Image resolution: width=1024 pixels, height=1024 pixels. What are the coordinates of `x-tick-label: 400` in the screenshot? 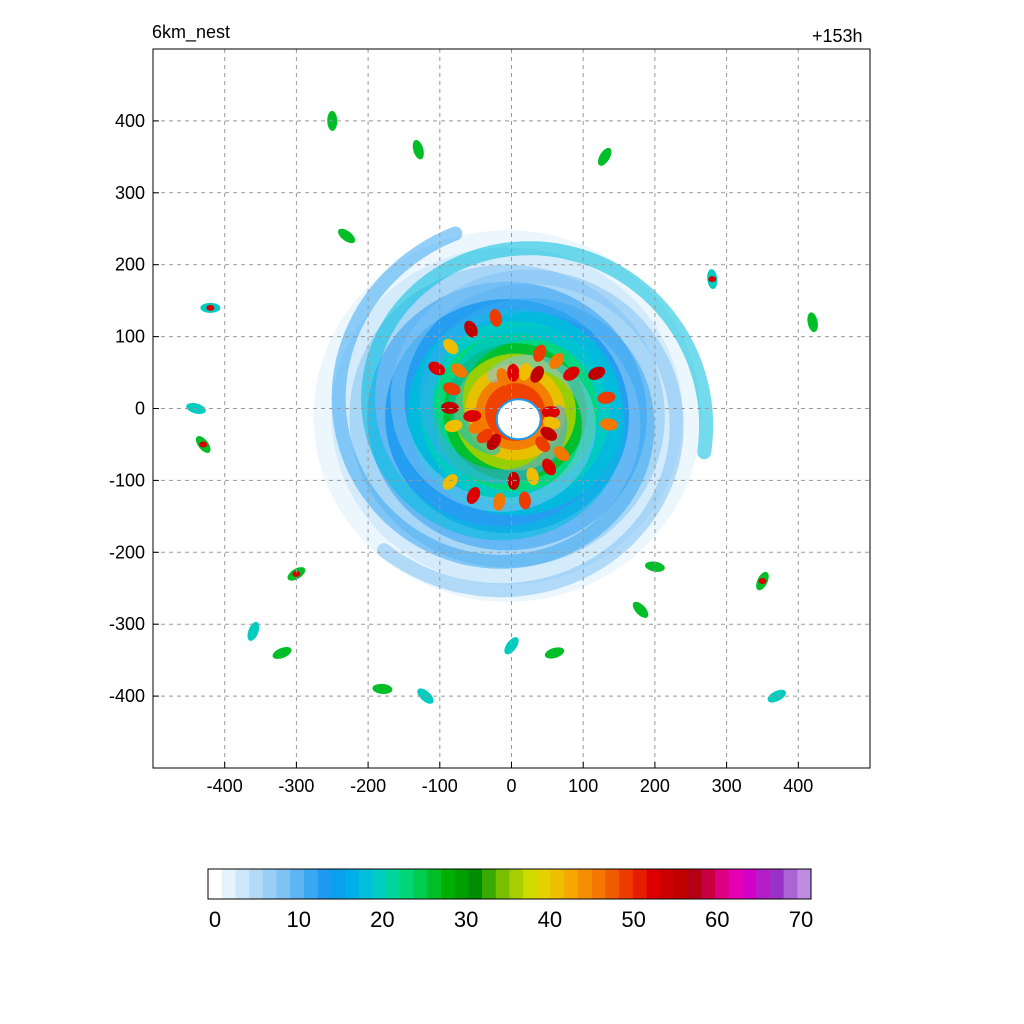 It's located at (798, 786).